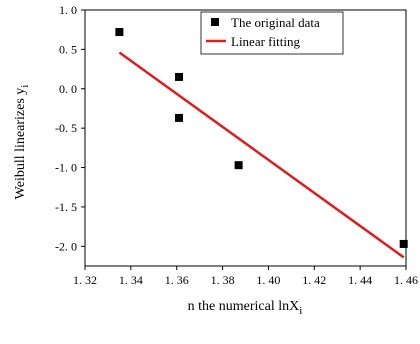  What do you see at coordinates (215, 22) in the screenshot?
I see `legend-scatter-marker` at bounding box center [215, 22].